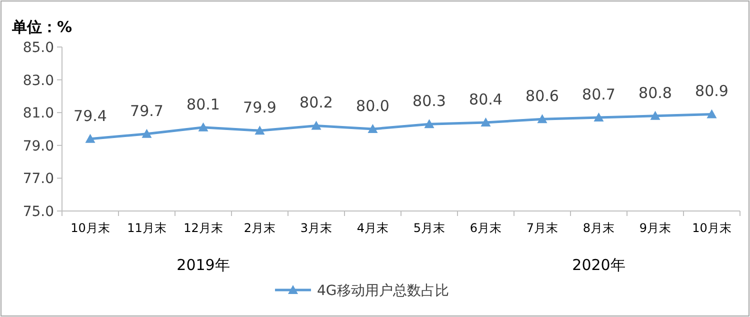 The width and height of the screenshot is (750, 317). I want to click on data-label: 80.9, so click(711, 91).